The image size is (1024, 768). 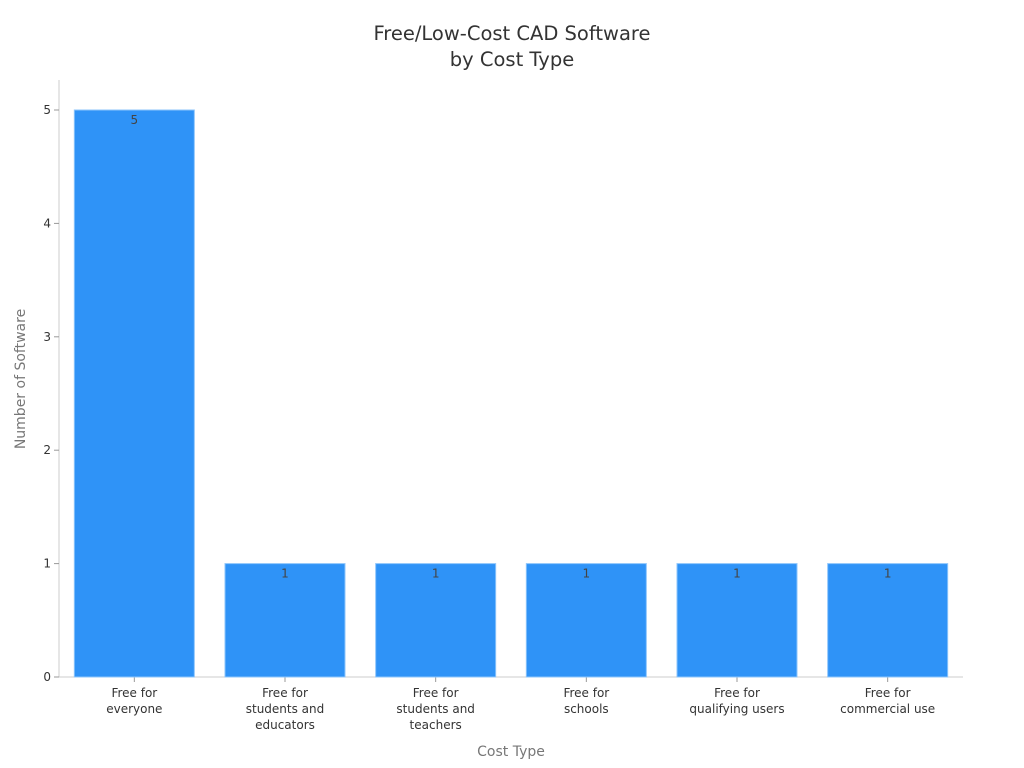 I want to click on x-tick-label: Free for students and teachers, so click(x=435, y=709).